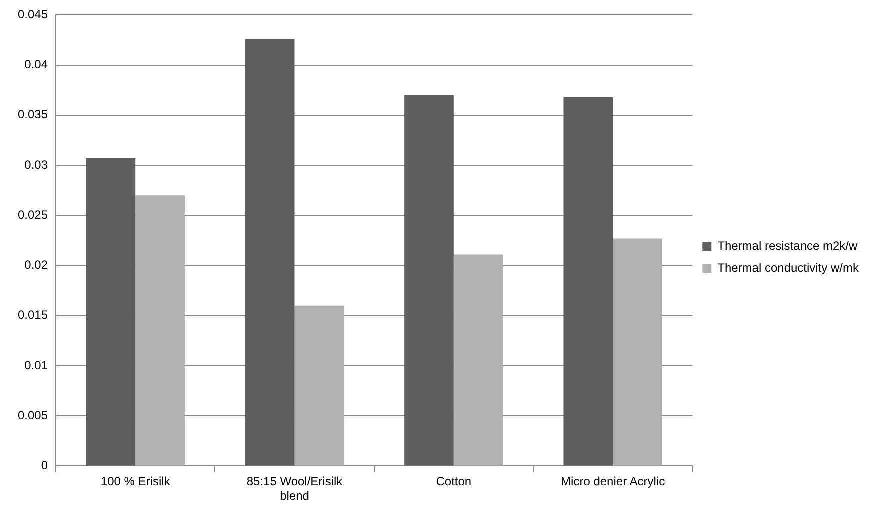  What do you see at coordinates (36, 65) in the screenshot?
I see `y-tick-label: 0.04` at bounding box center [36, 65].